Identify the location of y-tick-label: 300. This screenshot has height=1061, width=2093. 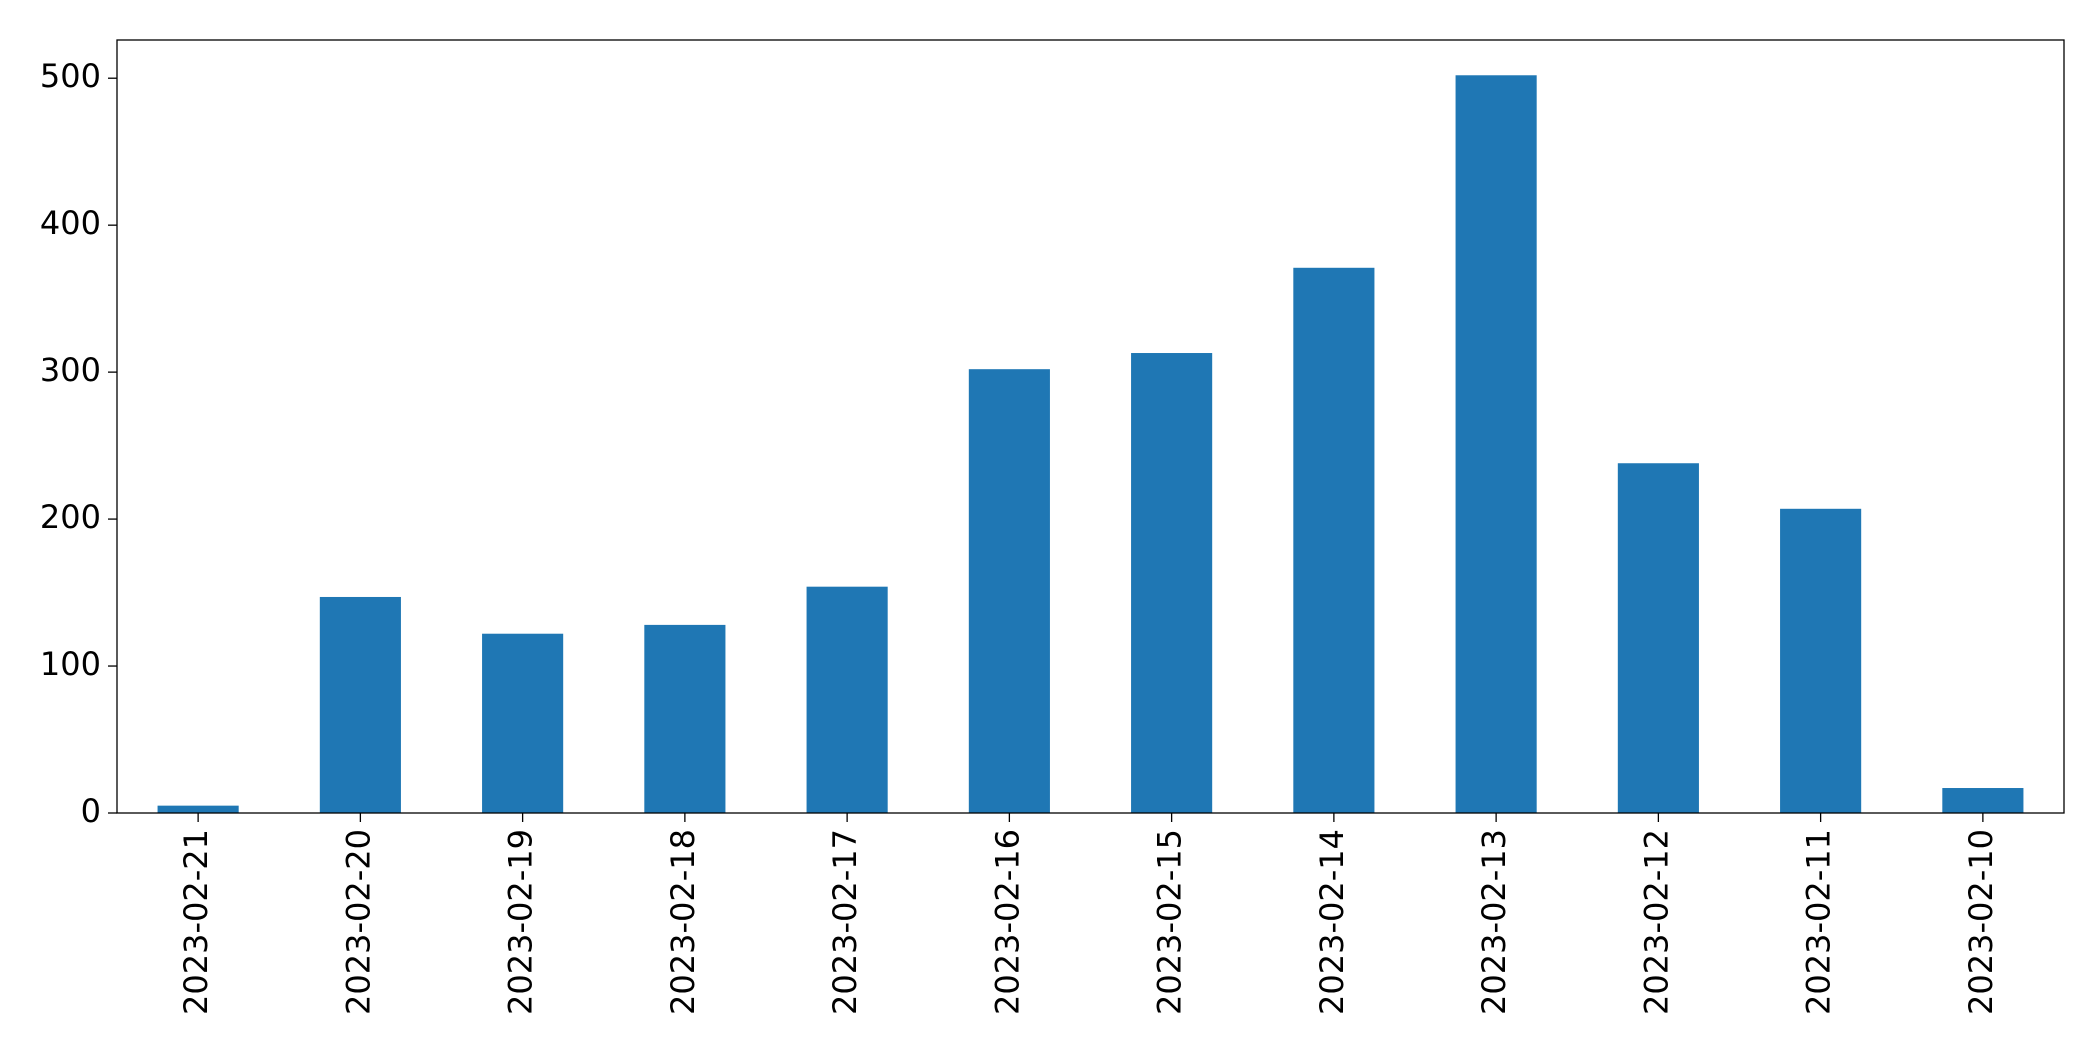
(70, 370).